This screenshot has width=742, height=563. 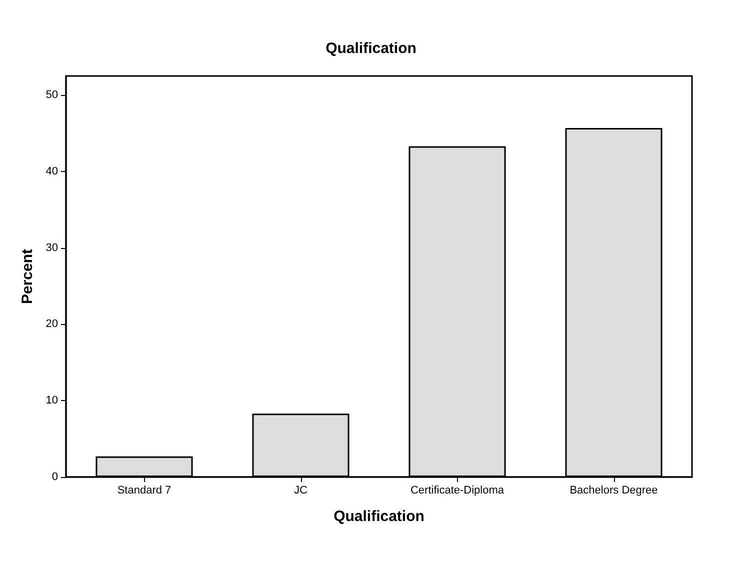 I want to click on y-tick-label: 50, so click(x=52, y=95).